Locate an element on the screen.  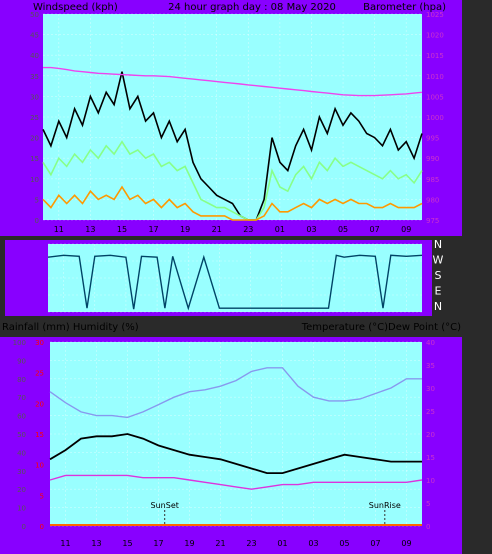
barometer-tick-label: 995 is located at coordinates (432, 139).